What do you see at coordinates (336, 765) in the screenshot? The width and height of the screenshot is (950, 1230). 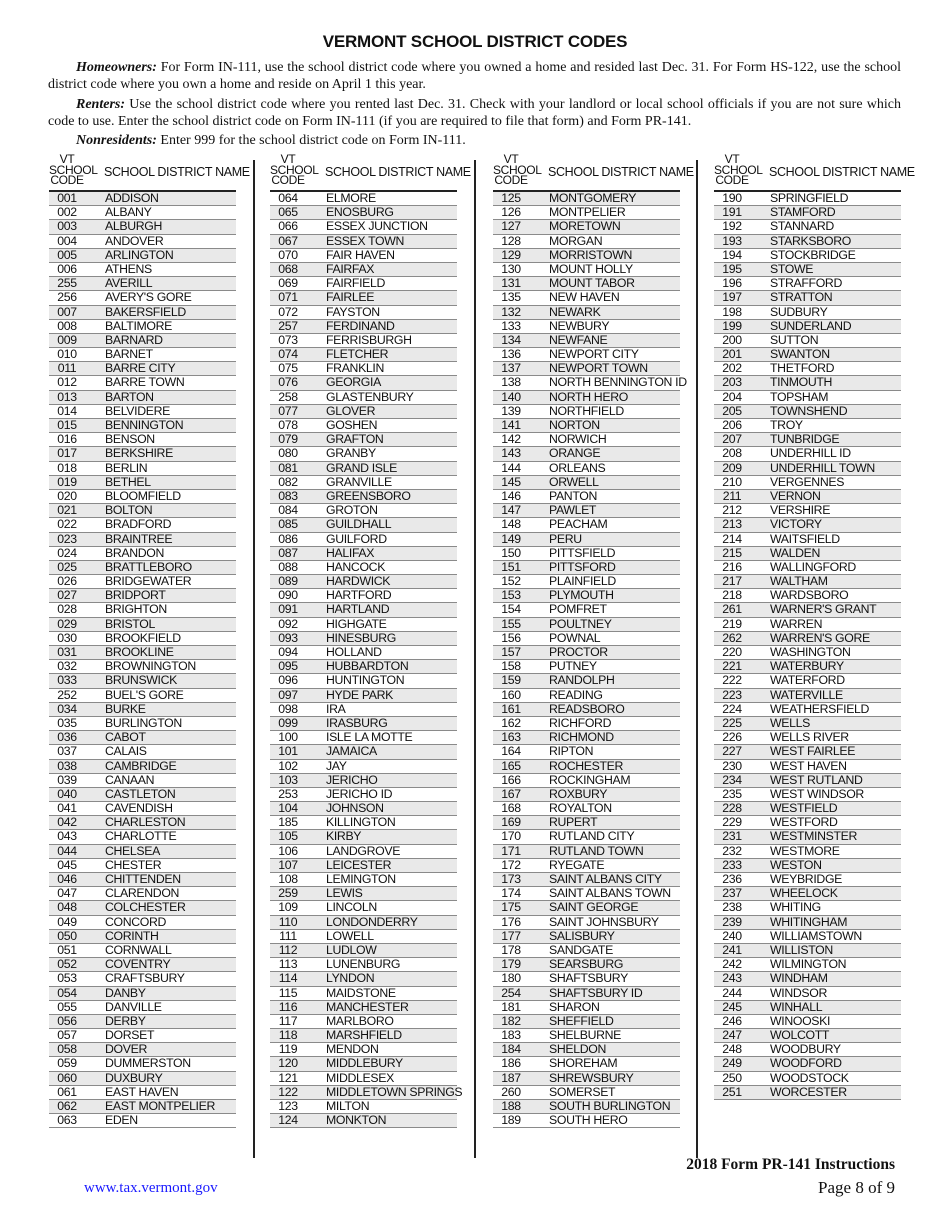 I see `district-name: JAY` at bounding box center [336, 765].